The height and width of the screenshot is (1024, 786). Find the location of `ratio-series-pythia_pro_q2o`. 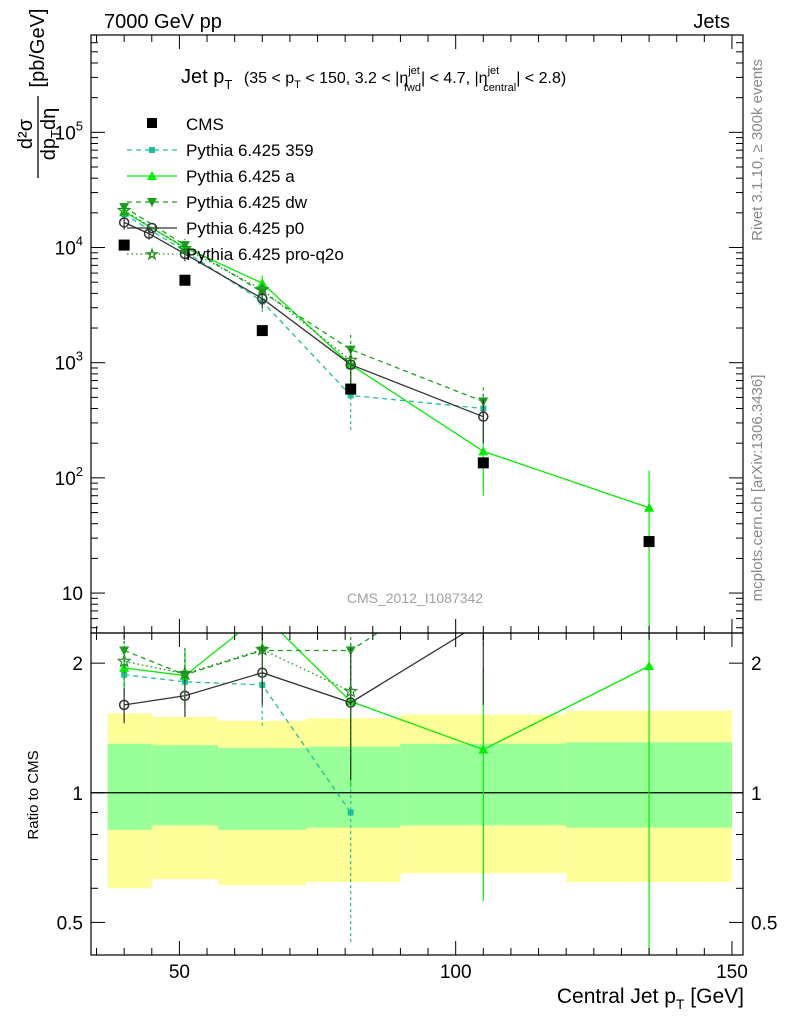

ratio-series-pythia_pro_q2o is located at coordinates (237, 694).